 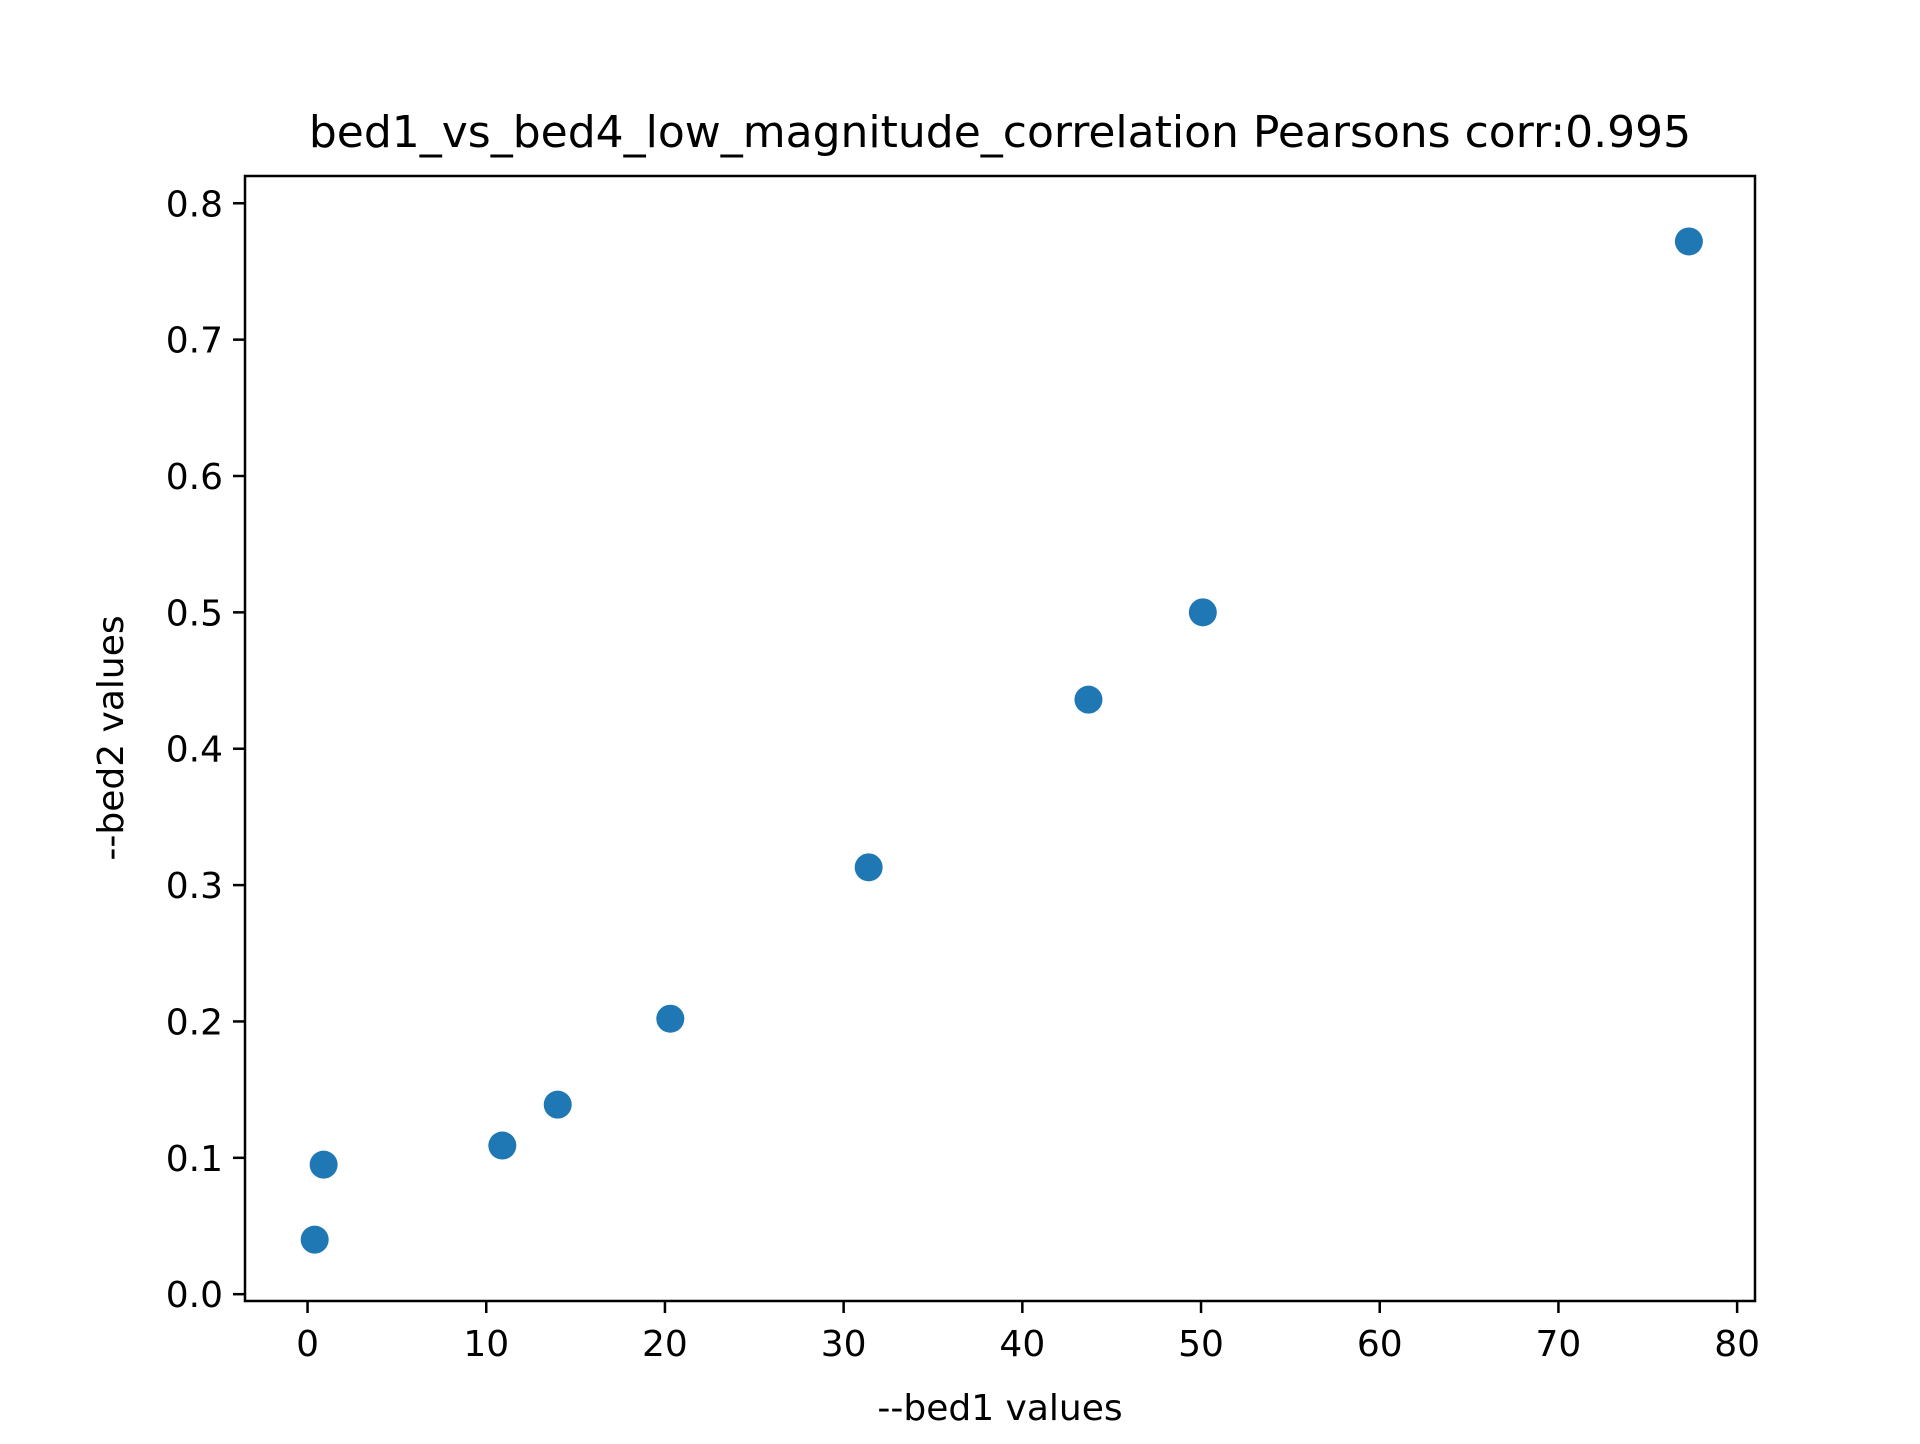 I want to click on y-axis-ticks: 0.0 0.1 0.2 0.3 0.4 0.5 0.6 0.7 0.8, so click(x=205, y=750).